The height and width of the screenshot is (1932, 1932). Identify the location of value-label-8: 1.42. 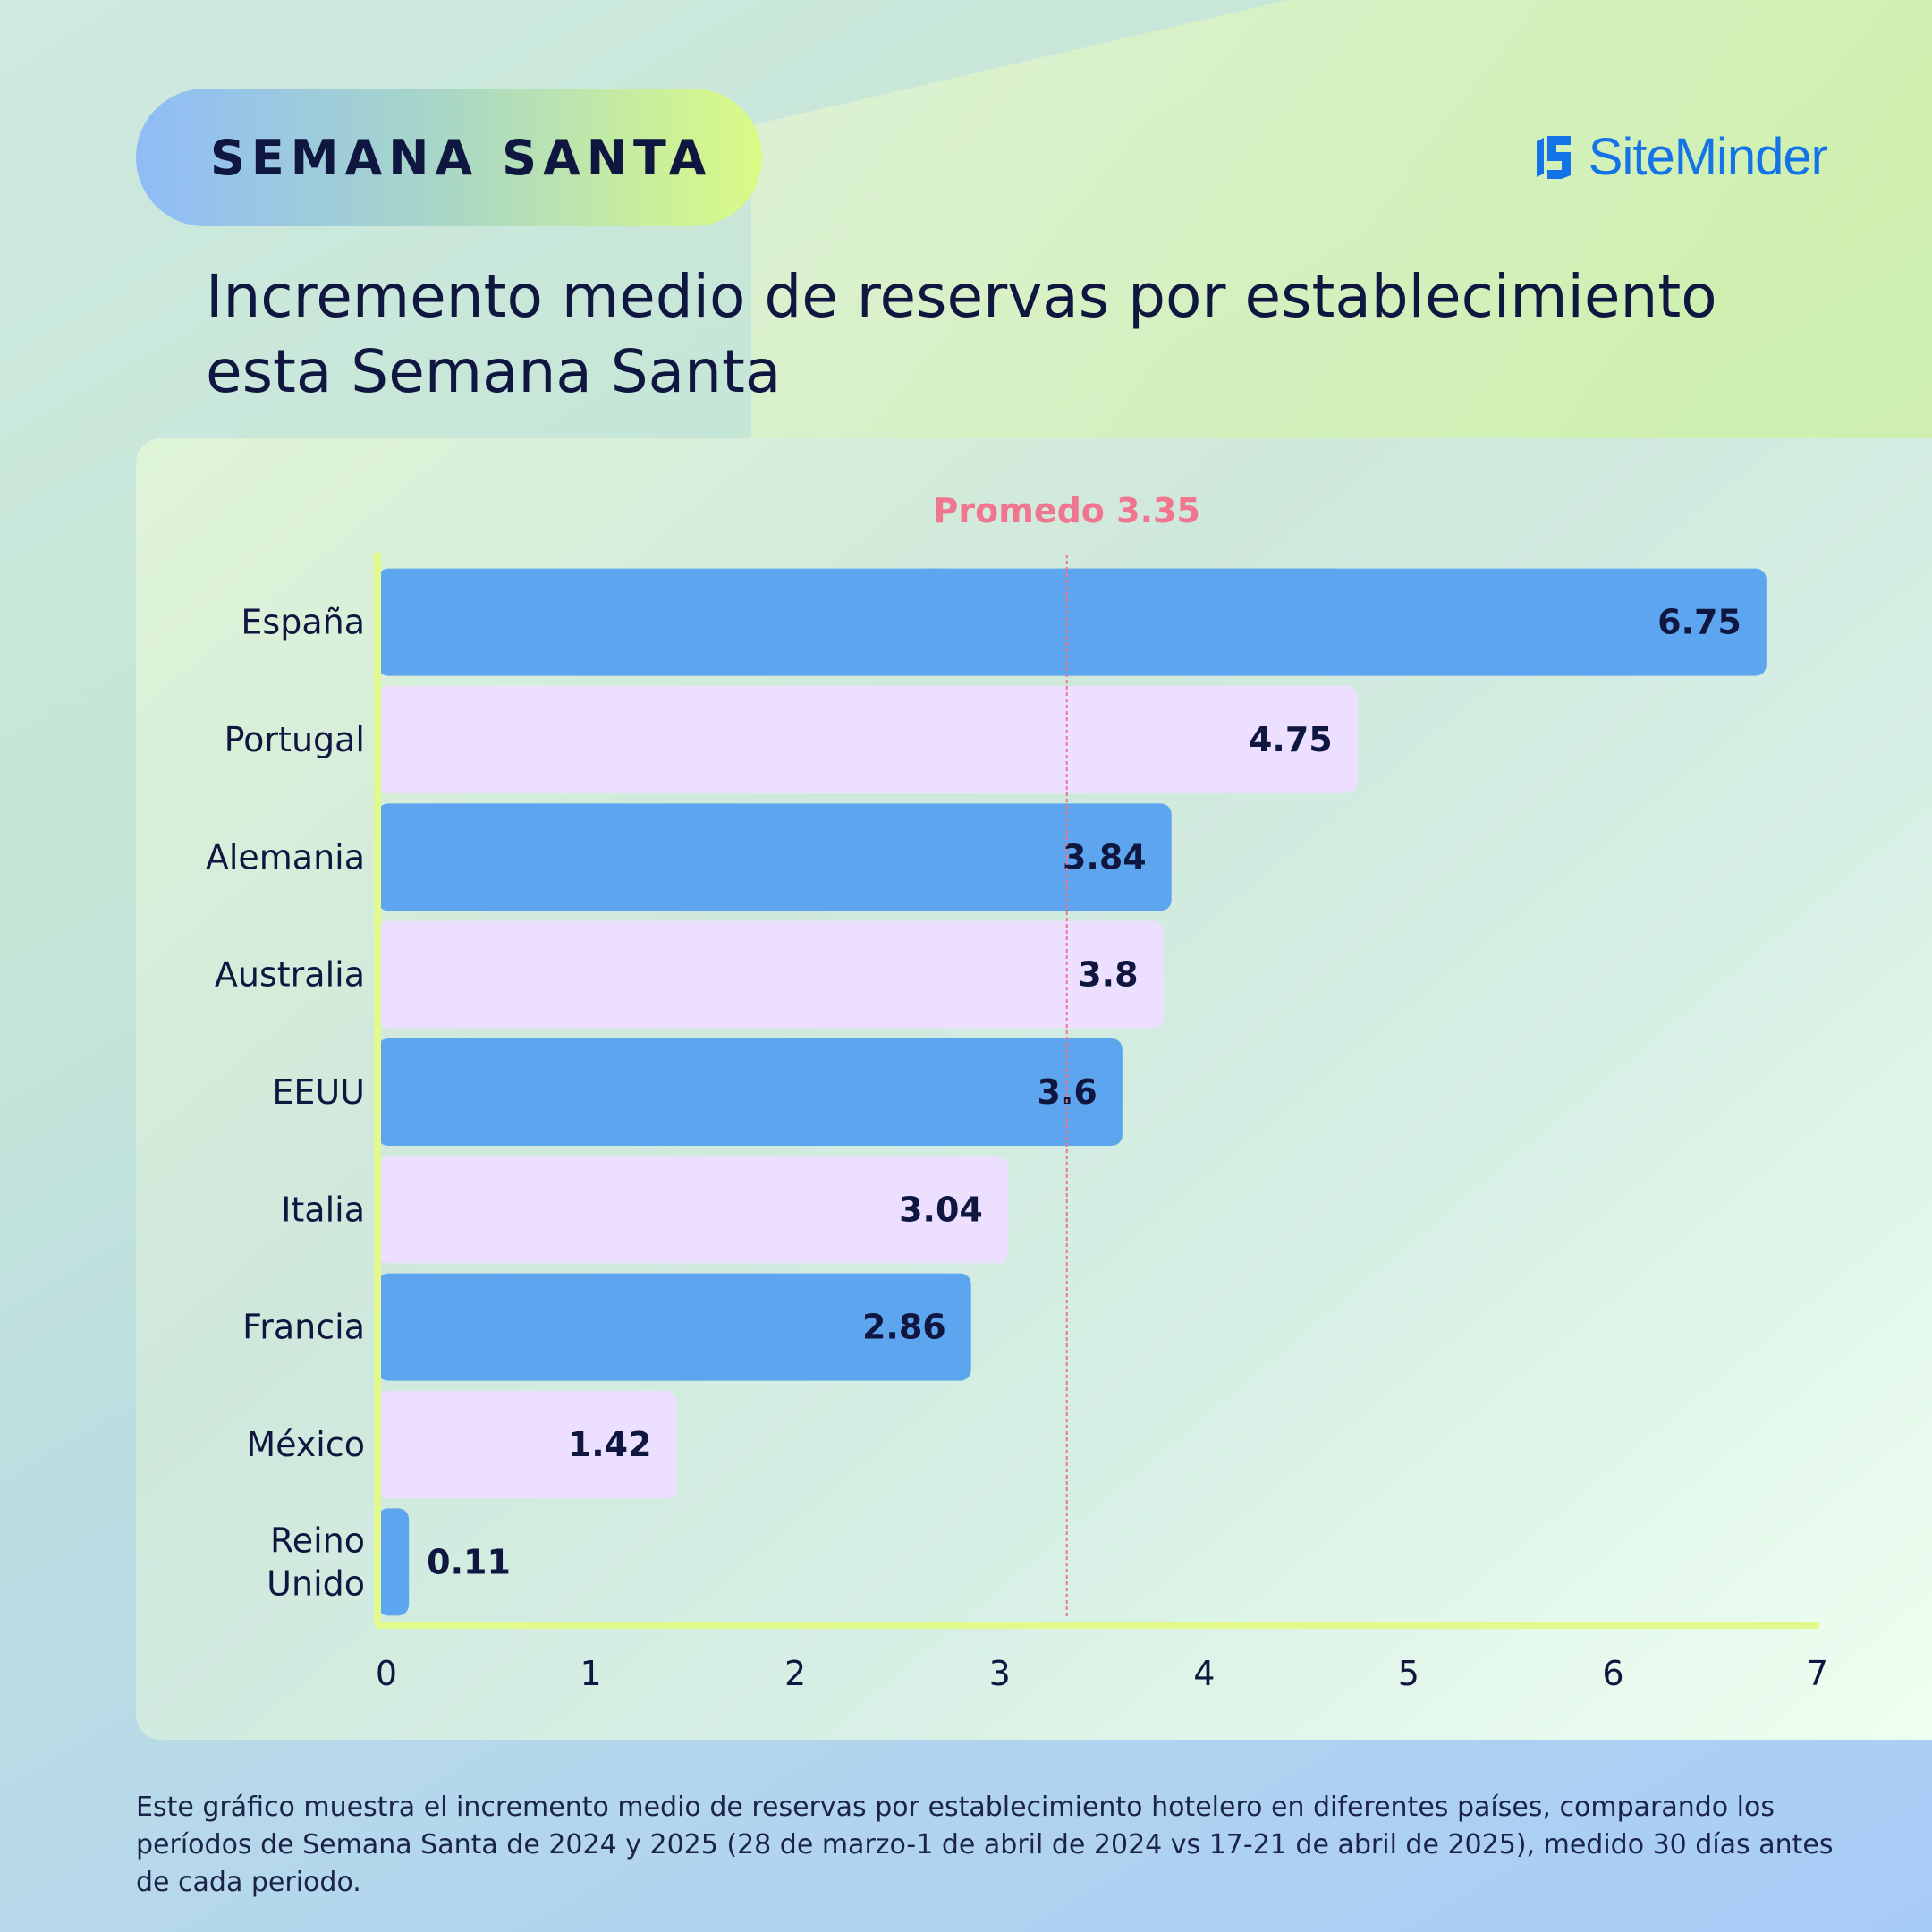
(610, 1444).